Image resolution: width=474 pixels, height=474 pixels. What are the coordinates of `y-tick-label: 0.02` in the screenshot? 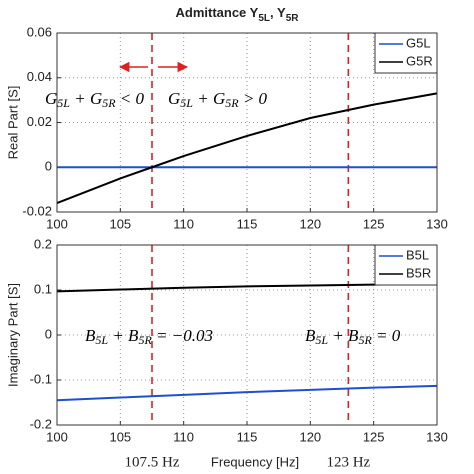 It's located at (39, 121).